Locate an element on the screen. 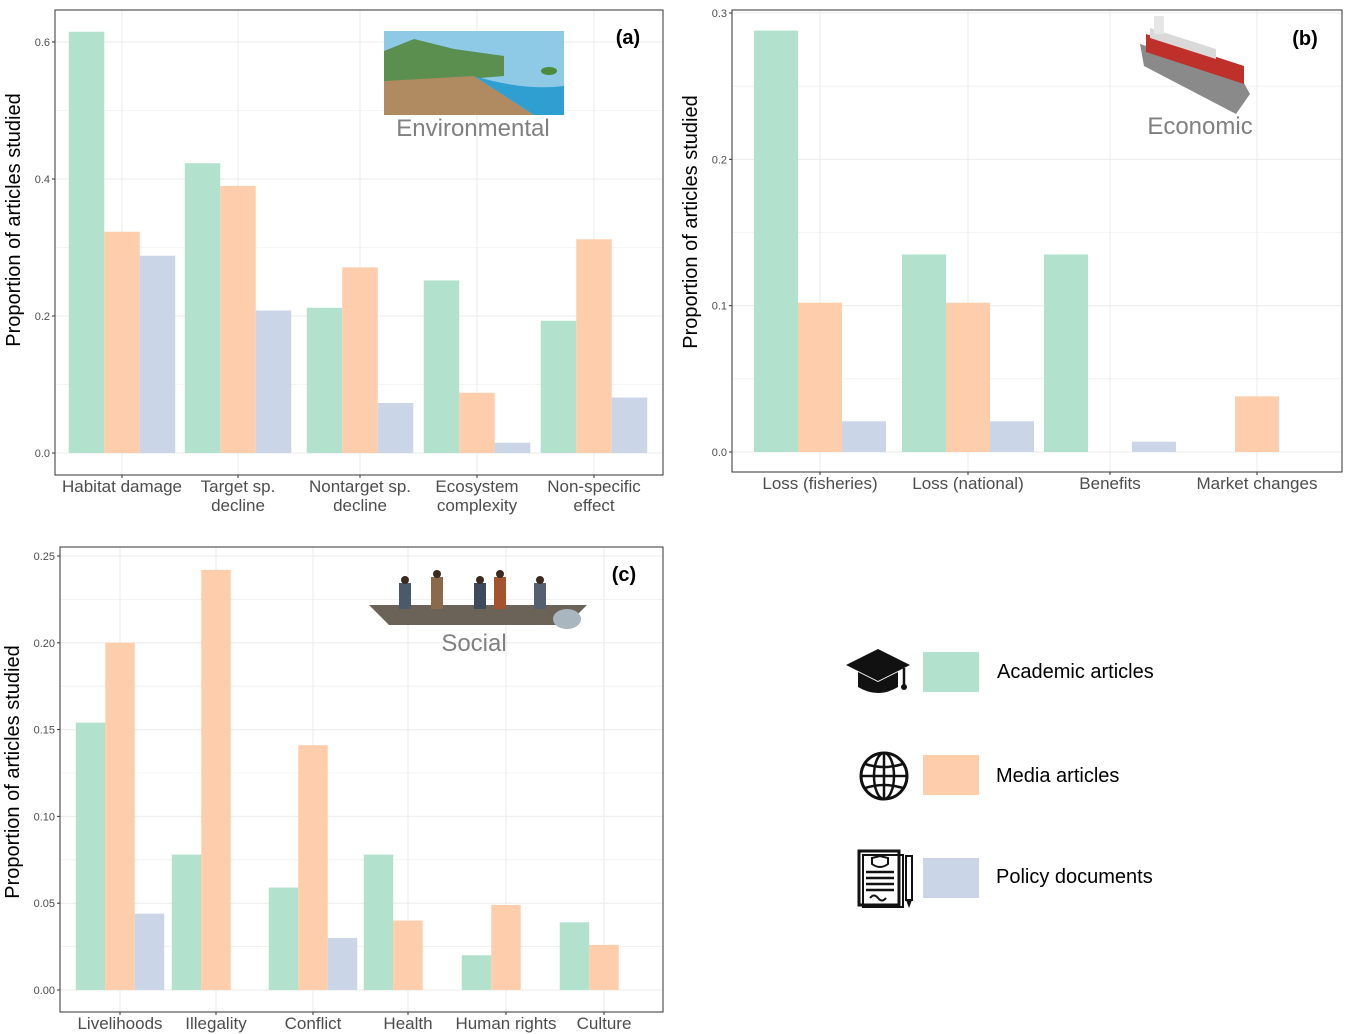 The width and height of the screenshot is (1346, 1034). illustration-label: Economic is located at coordinates (1199, 126).